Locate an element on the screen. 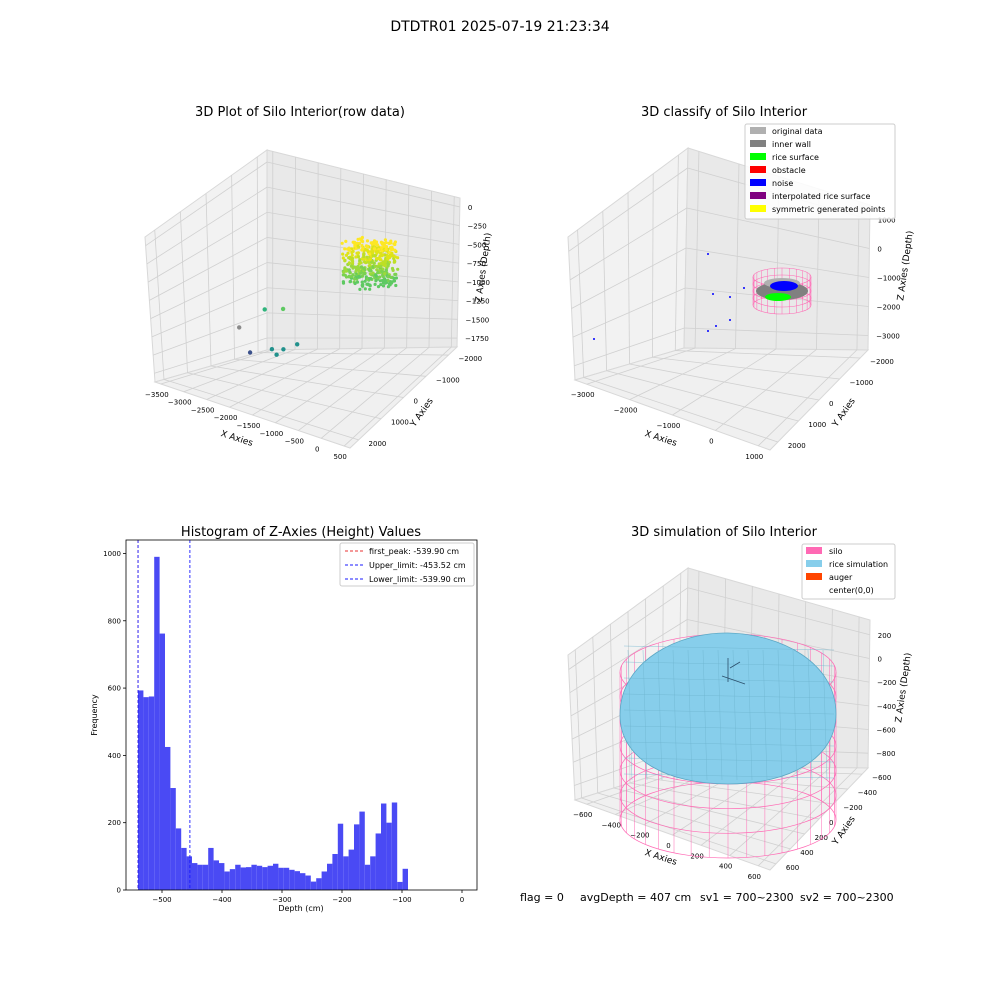 This screenshot has height=1000, width=1000. panel4-silo-simulation is located at coordinates (728, 745).